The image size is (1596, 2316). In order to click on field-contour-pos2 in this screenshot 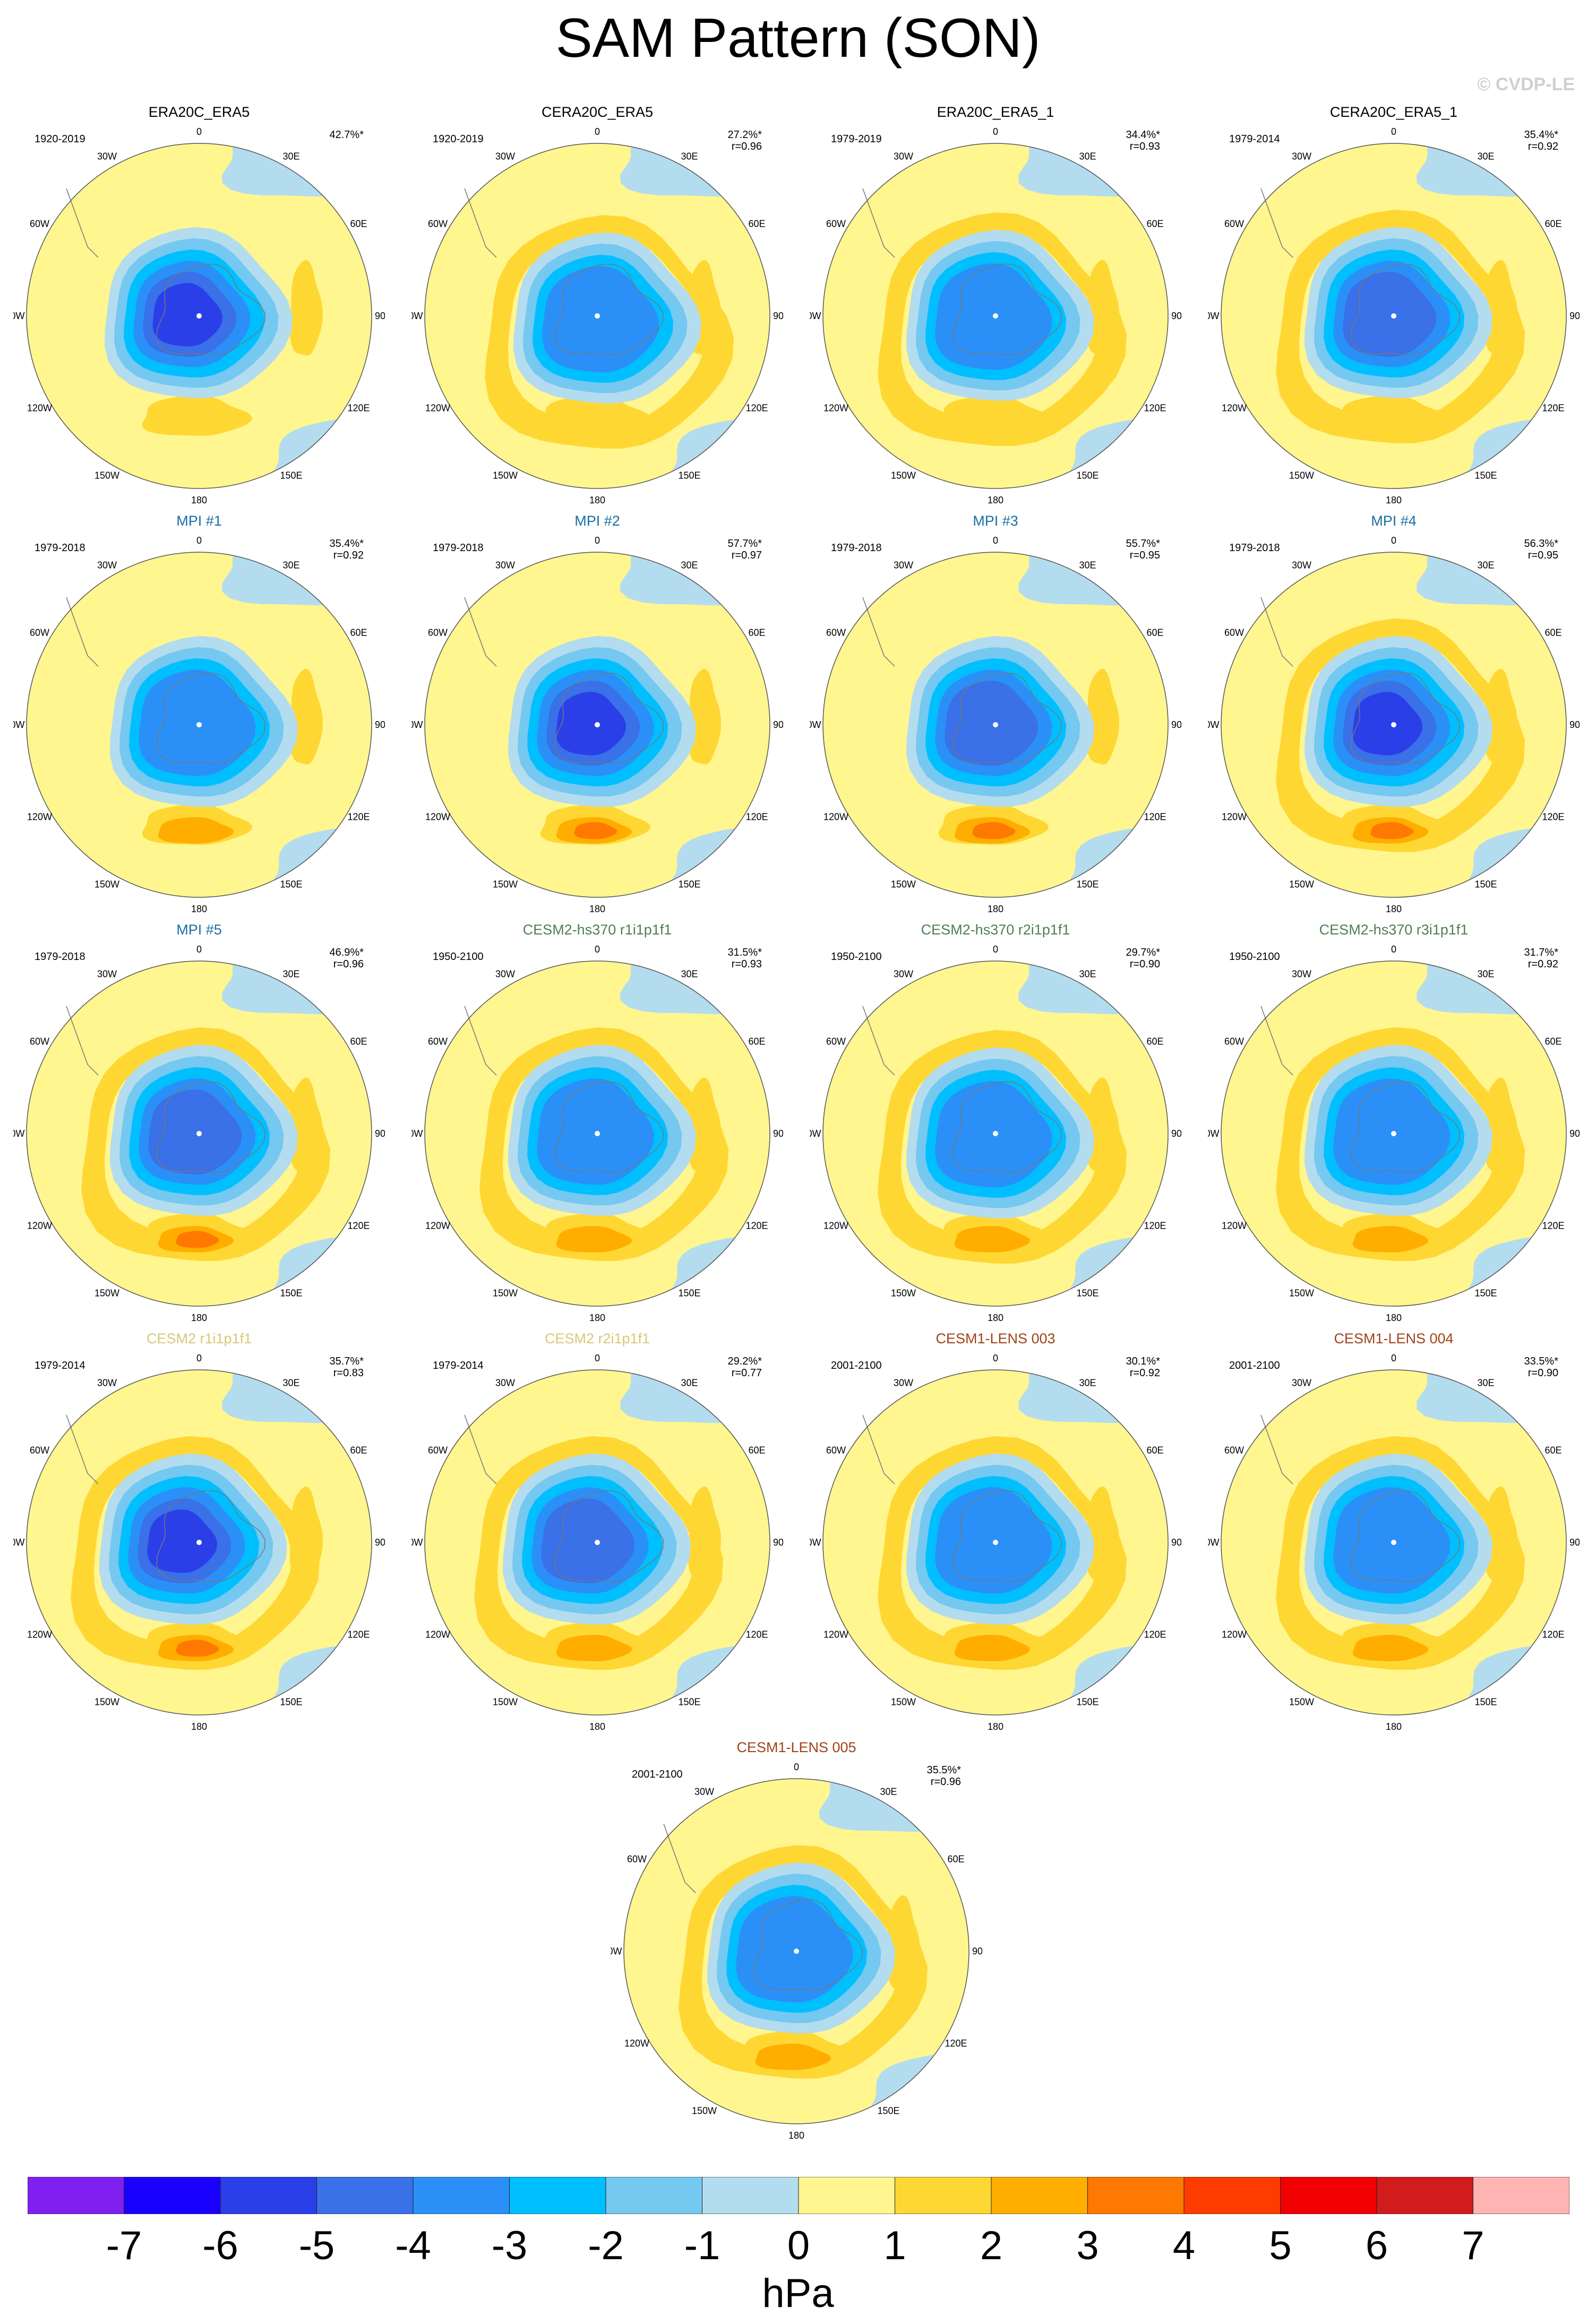, I will do `click(1390, 1239)`.